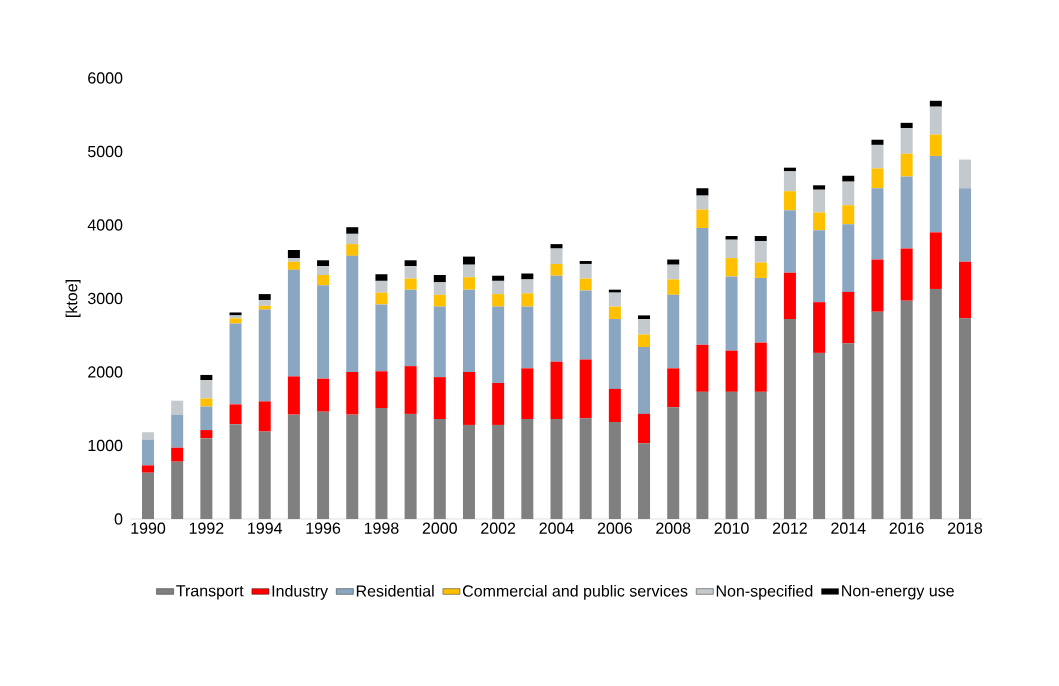  I want to click on x-tick-label: 2018, so click(965, 528).